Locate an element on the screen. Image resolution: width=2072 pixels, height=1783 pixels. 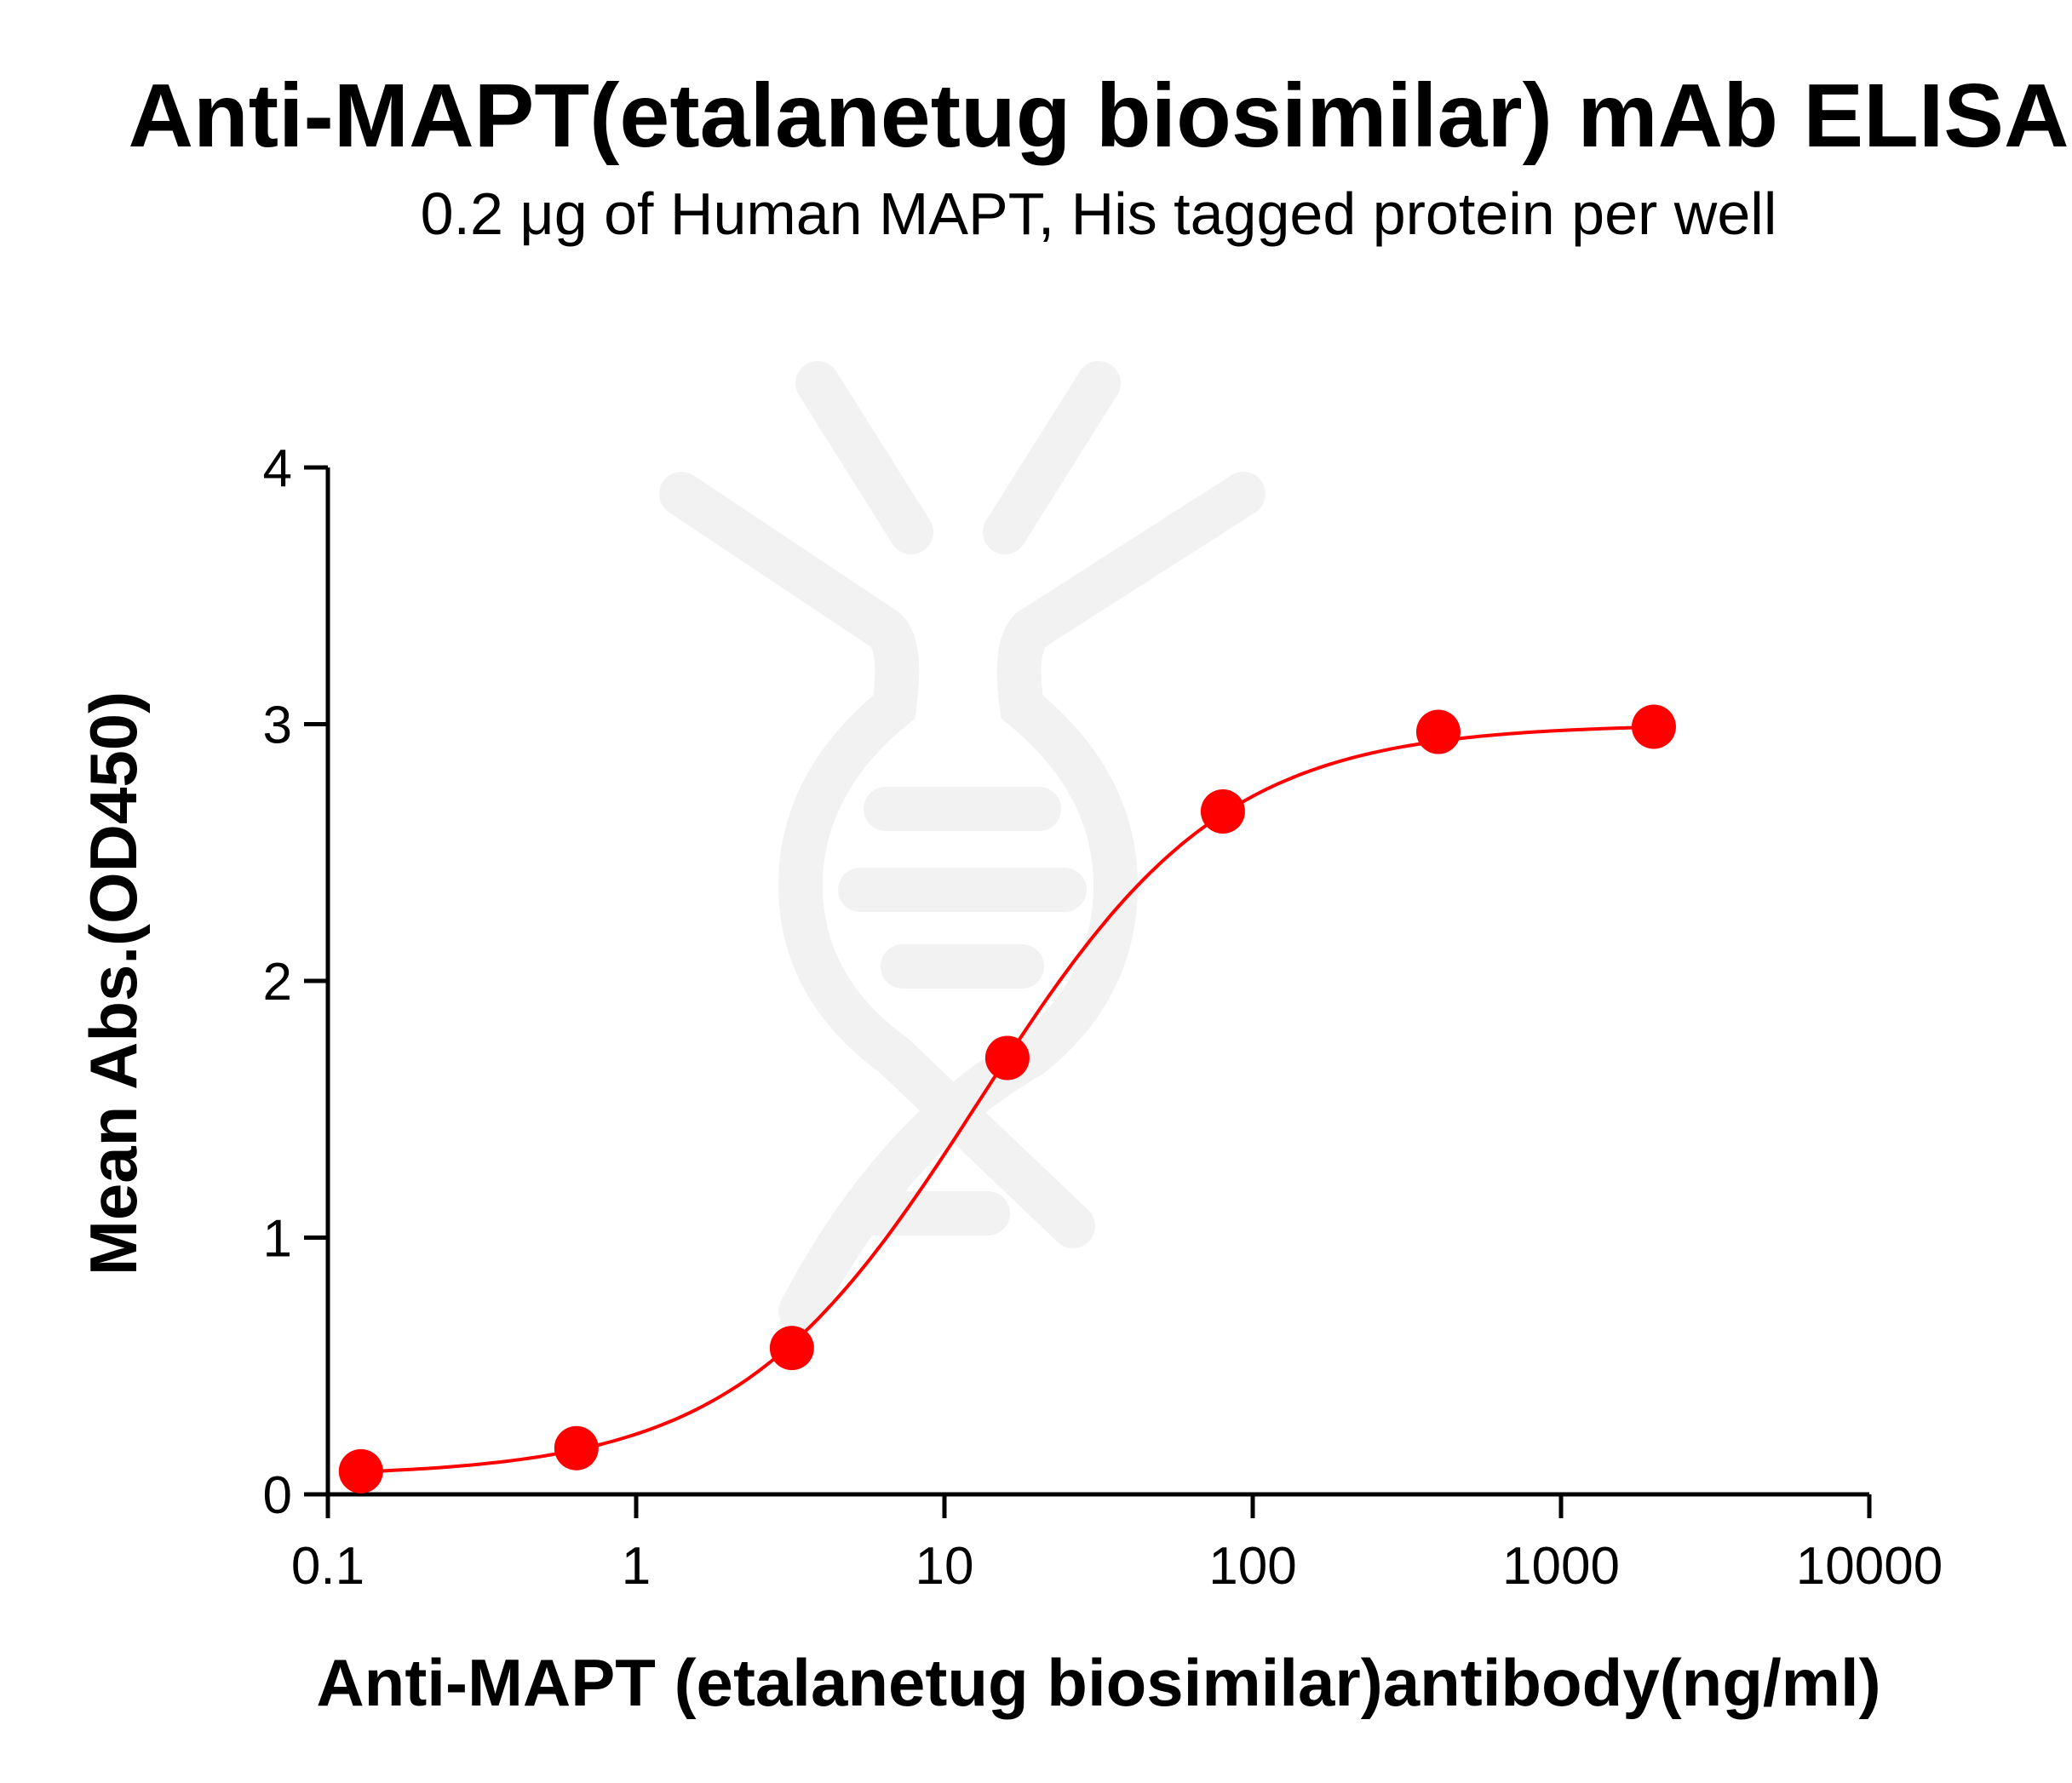
y-tick-label: 0 is located at coordinates (277, 1495).